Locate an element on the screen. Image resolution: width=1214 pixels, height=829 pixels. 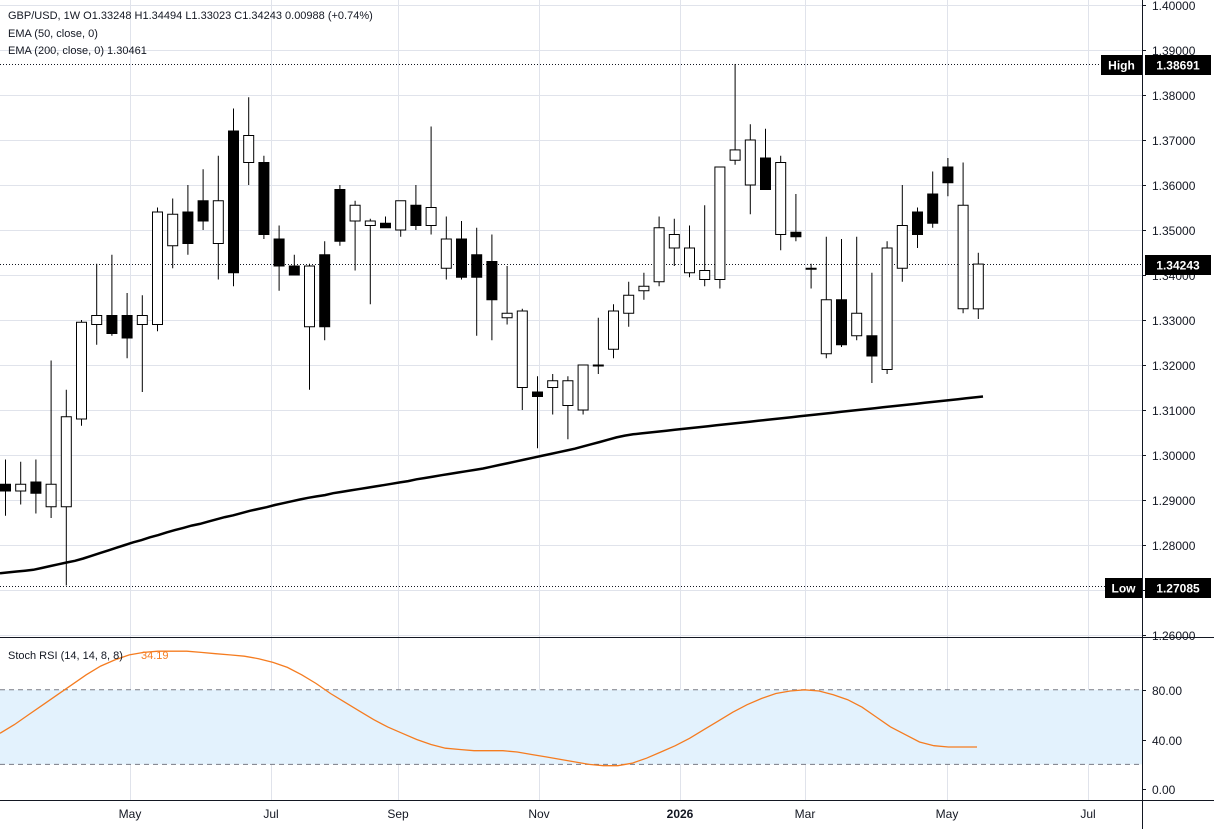
price-tick-label: 1.35000 is located at coordinates (1174, 231).